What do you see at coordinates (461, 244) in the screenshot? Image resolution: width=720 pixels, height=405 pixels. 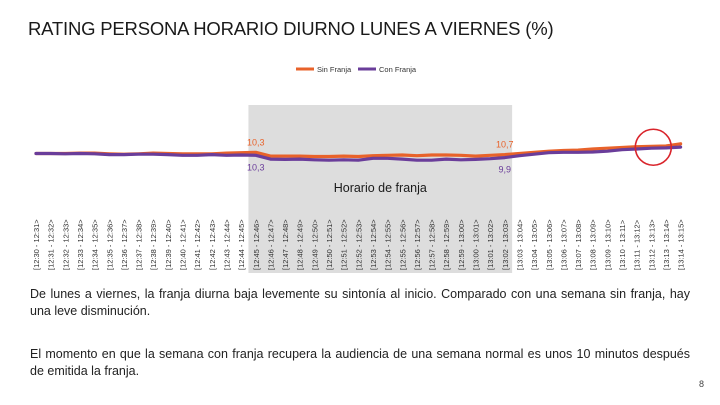 I see `x-tick-label-29: [12:59 - 13:00>` at bounding box center [461, 244].